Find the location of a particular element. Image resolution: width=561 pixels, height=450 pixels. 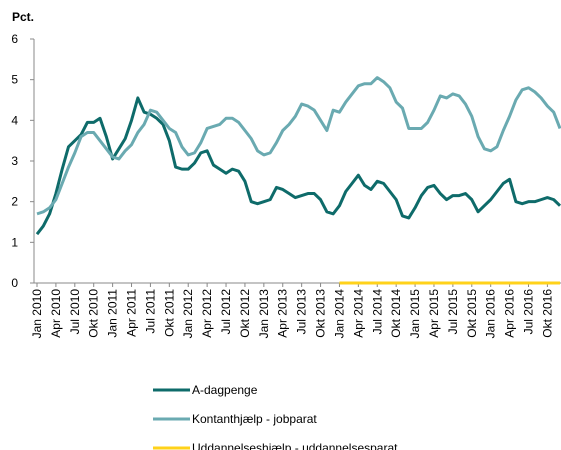

x-tick-label: Jul 2010 is located at coordinates (75, 312).